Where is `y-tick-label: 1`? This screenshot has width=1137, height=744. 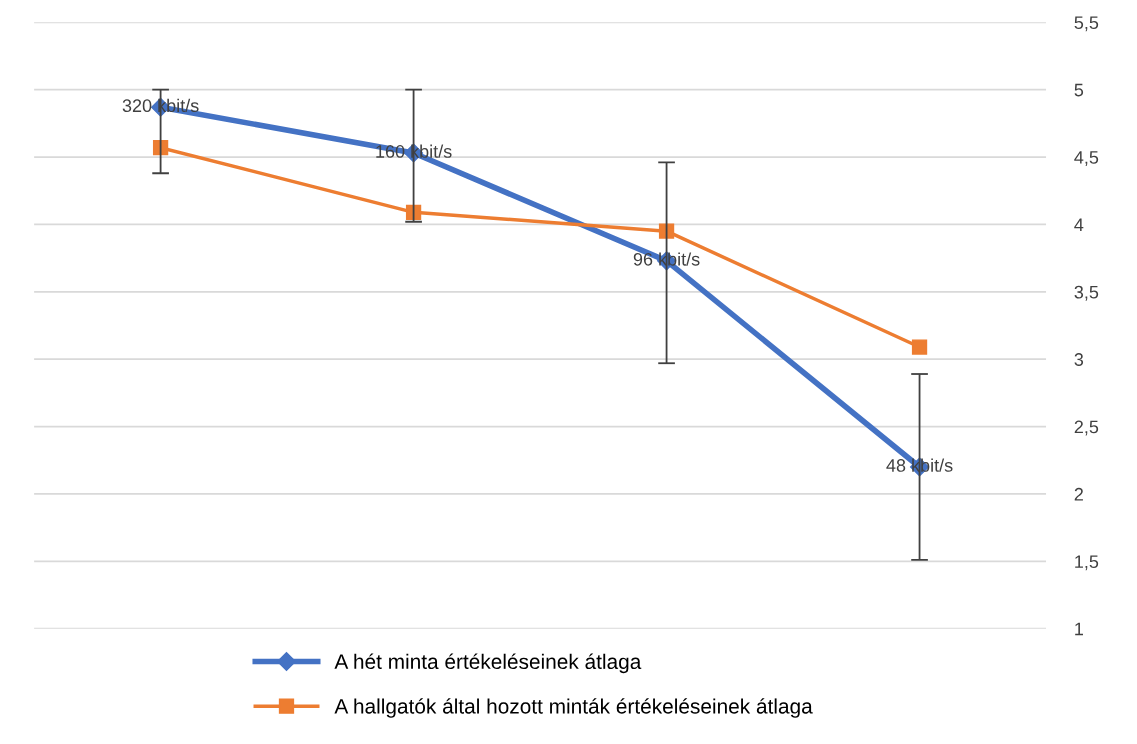 y-tick-label: 1 is located at coordinates (1079, 629).